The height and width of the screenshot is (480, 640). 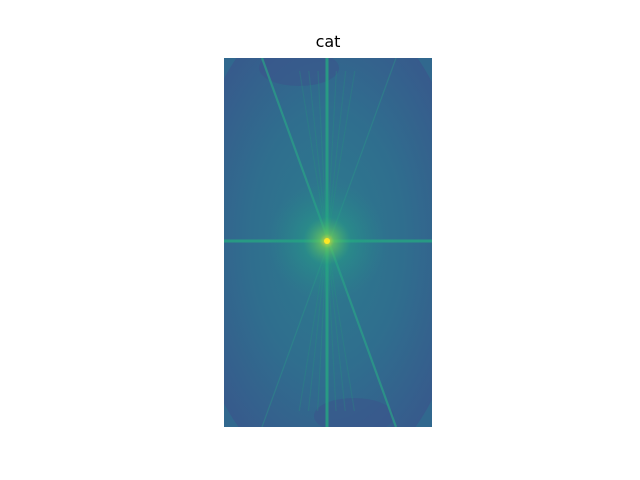 What do you see at coordinates (328, 41) in the screenshot?
I see `plot-title: cat` at bounding box center [328, 41].